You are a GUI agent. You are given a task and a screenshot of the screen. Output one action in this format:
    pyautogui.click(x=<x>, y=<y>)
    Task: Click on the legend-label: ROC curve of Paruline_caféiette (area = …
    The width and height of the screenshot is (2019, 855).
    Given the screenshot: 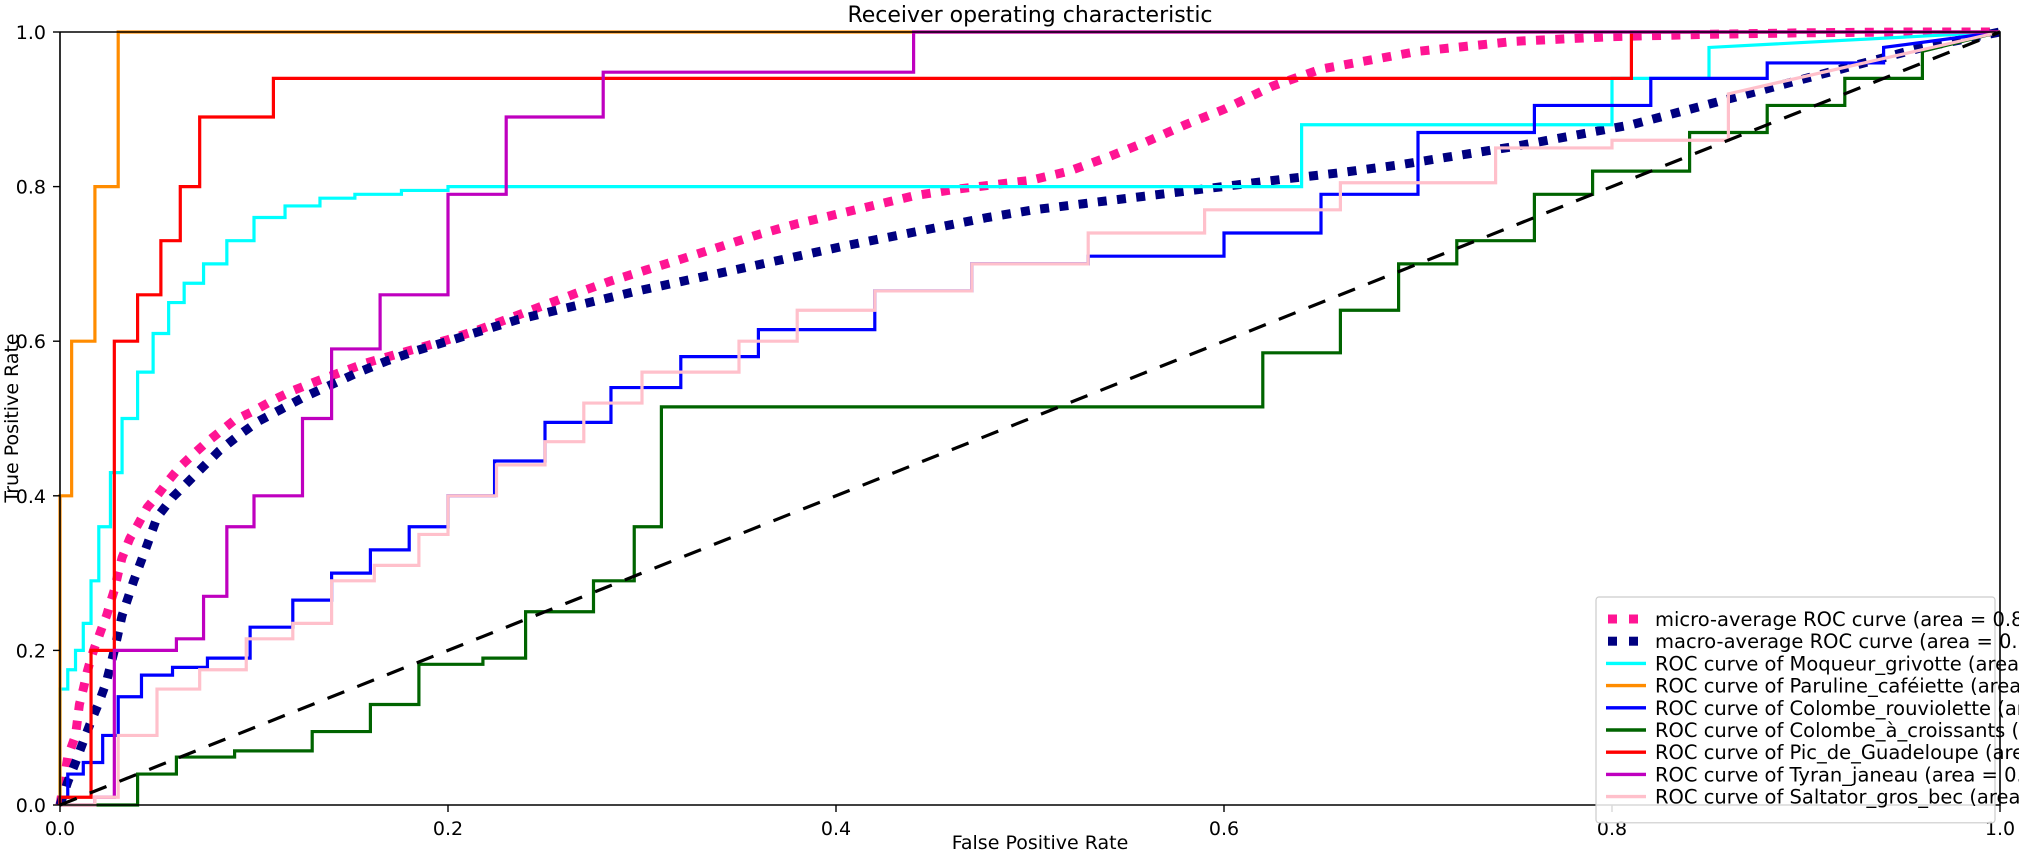 What is the action you would take?
    pyautogui.click(x=1837, y=686)
    